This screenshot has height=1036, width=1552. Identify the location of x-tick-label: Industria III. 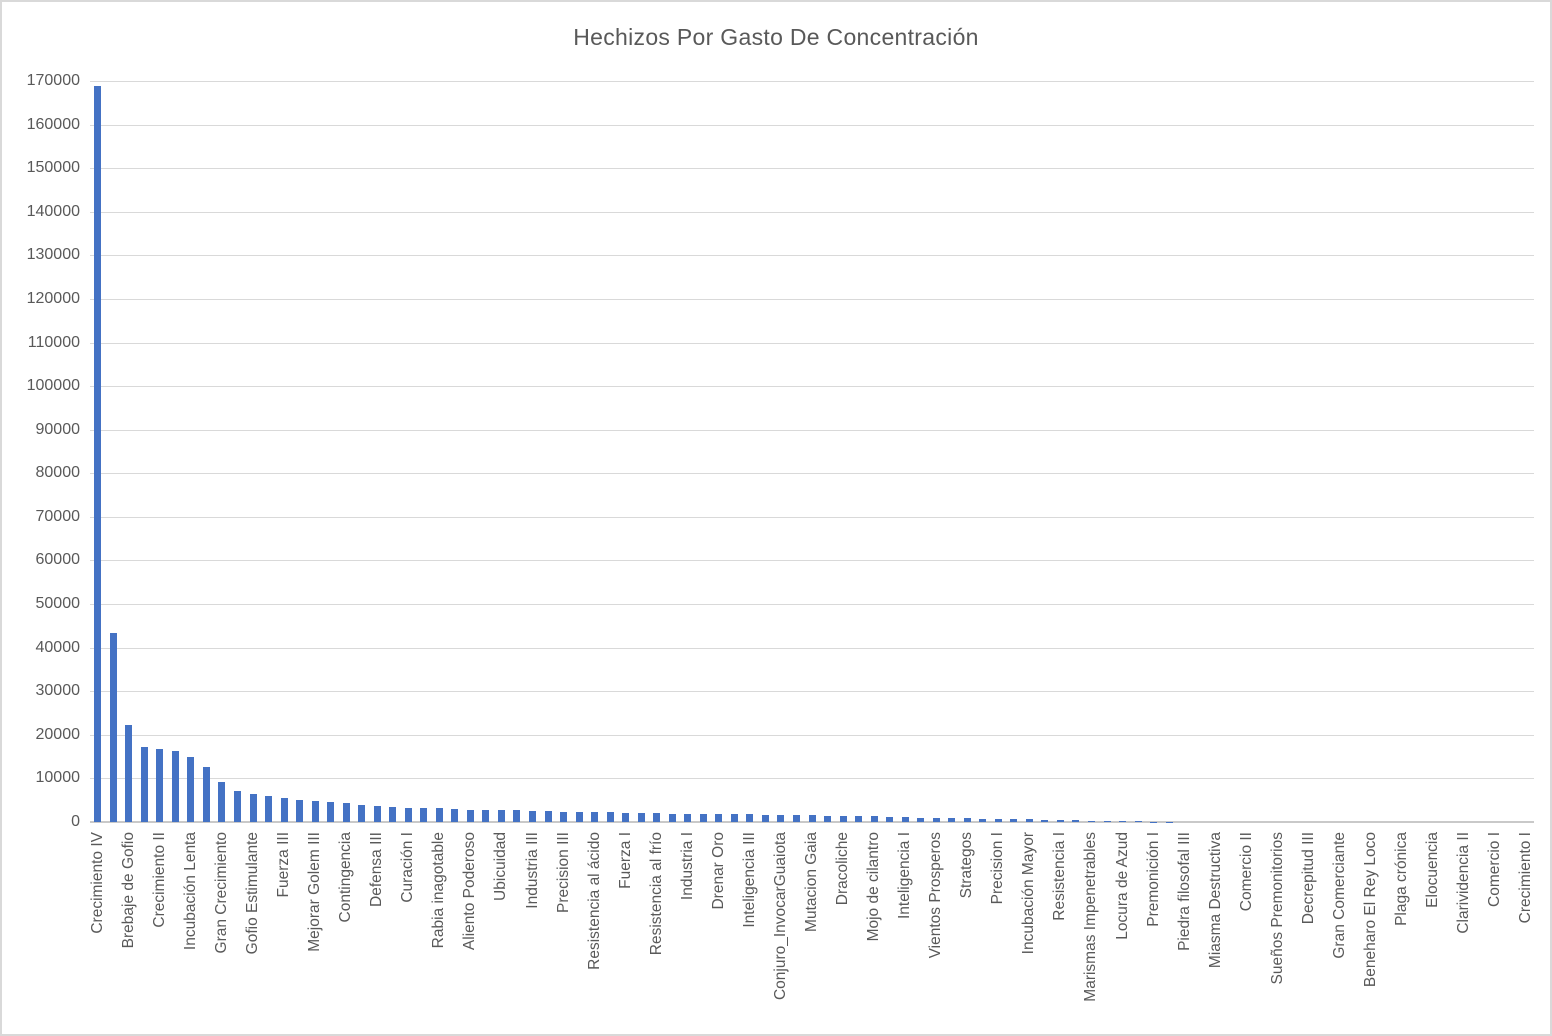
(532, 870).